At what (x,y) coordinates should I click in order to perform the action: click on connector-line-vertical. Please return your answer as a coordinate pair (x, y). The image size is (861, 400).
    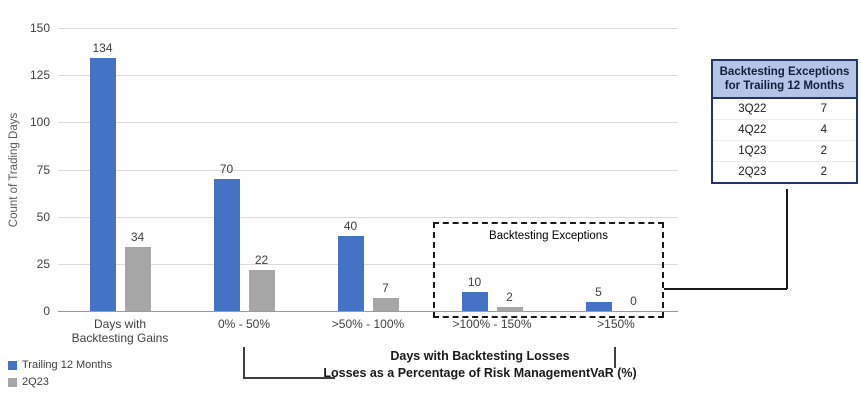
    Looking at the image, I should click on (787, 239).